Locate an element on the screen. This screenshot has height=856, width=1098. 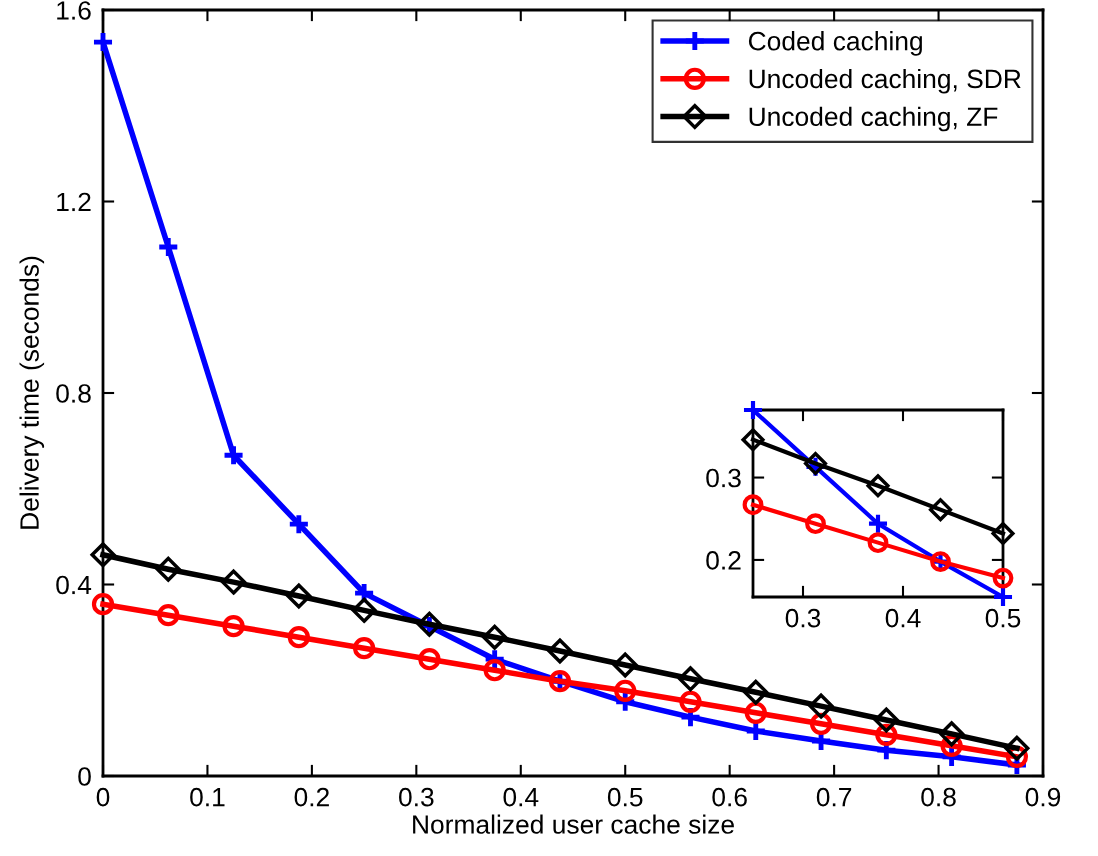
legend-label: Uncoded caching, SDR is located at coordinates (885, 81).